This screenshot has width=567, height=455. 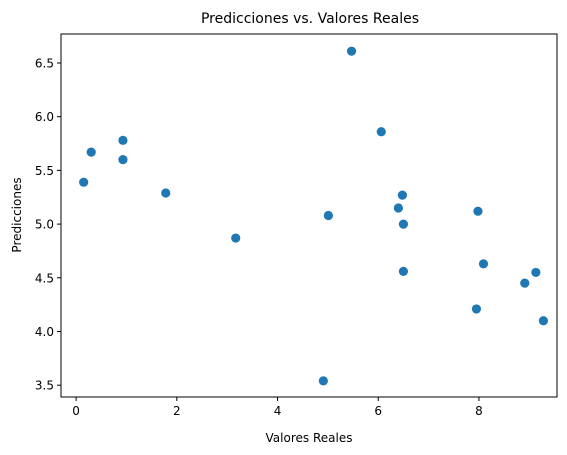 What do you see at coordinates (310, 19) in the screenshot?
I see `chart-title: Predicciones vs. Valores Reales` at bounding box center [310, 19].